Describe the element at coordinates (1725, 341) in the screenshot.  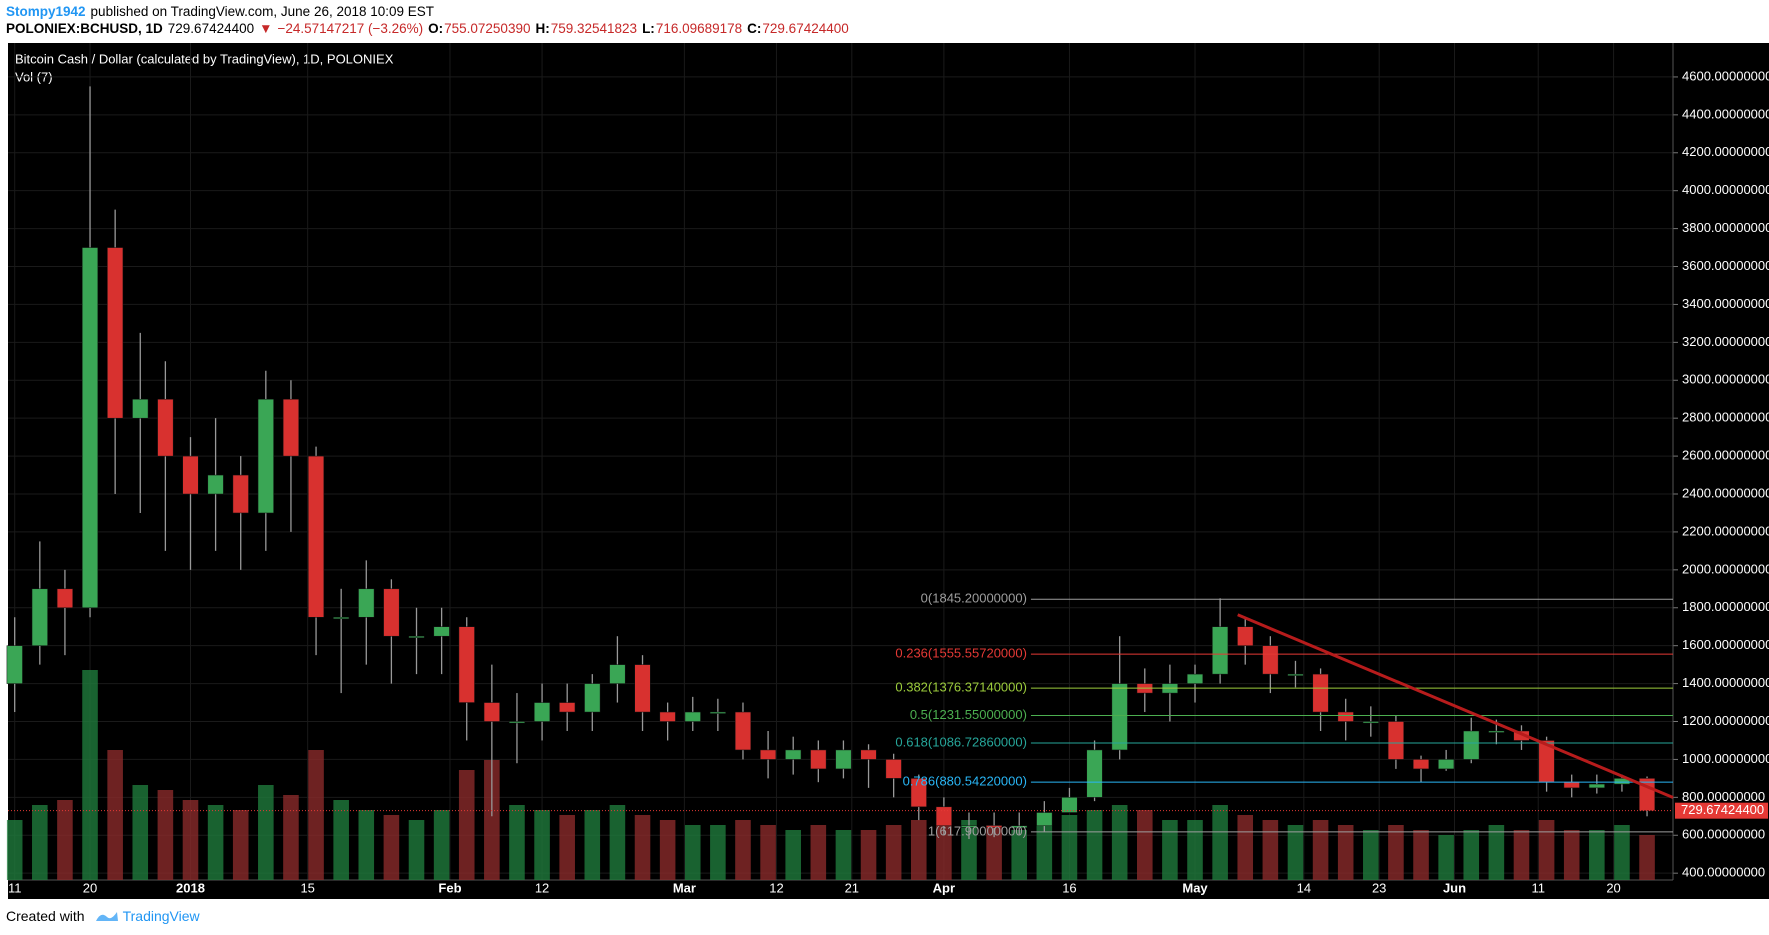
I see `y-tick-label: 3200.00000000` at that location.